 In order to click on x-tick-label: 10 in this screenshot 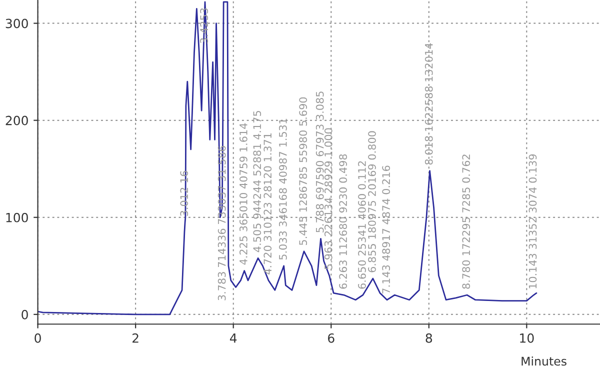, I will do `click(527, 338)`.